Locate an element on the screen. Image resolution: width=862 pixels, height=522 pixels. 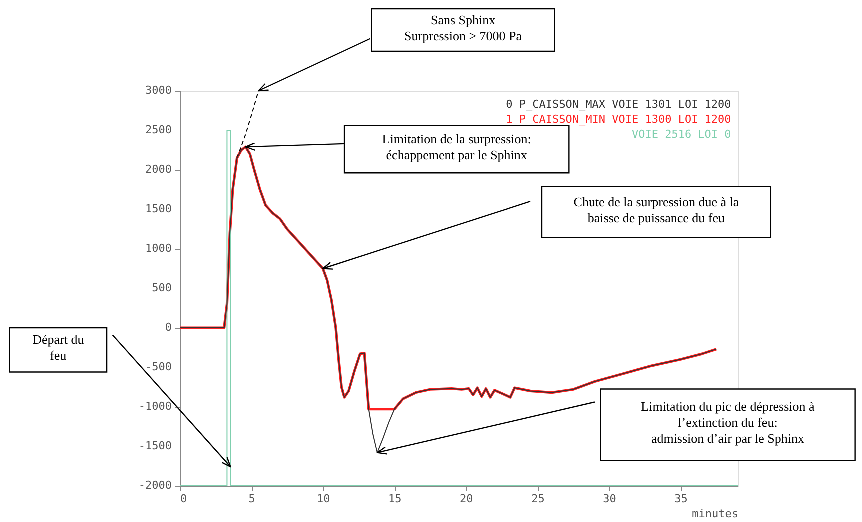
x-tick-label: 15 is located at coordinates (395, 499).